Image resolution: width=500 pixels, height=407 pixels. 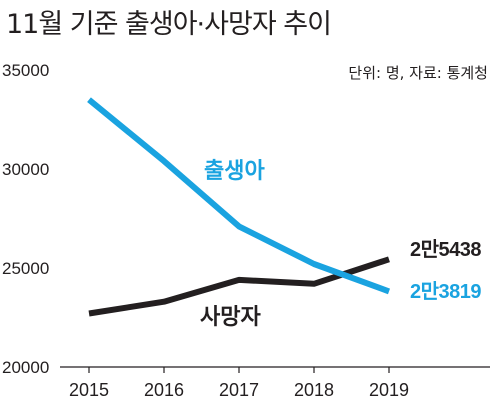 I want to click on x-tick-label: 2016, so click(x=164, y=390).